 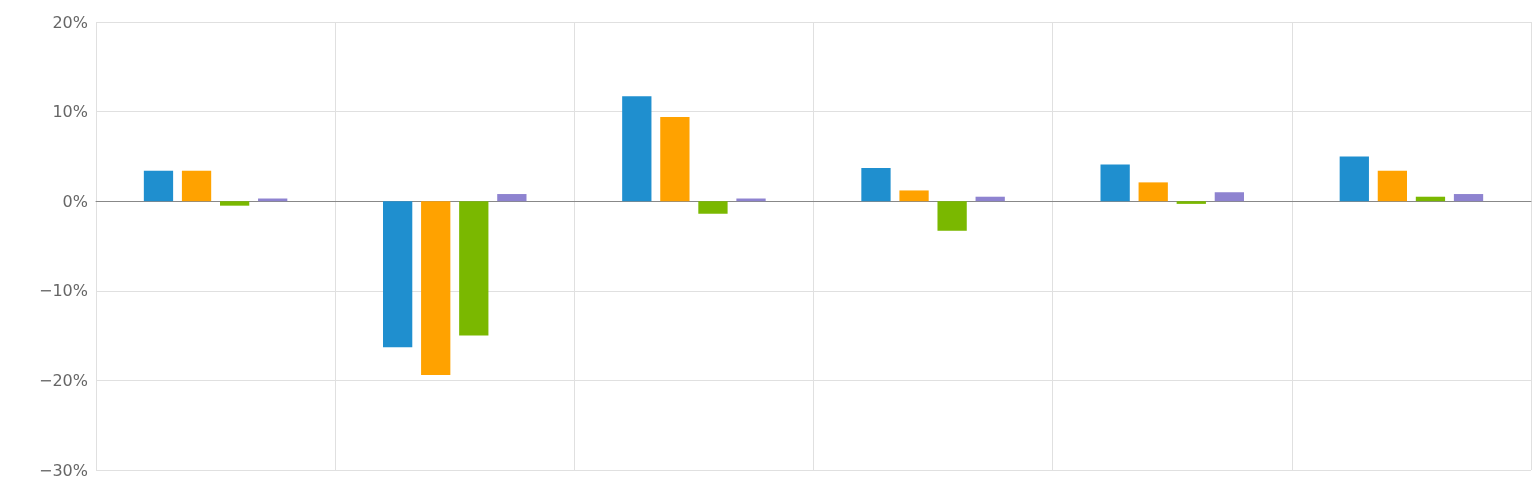 What do you see at coordinates (63, 291) in the screenshot?
I see `y-tick-label: −10%` at bounding box center [63, 291].